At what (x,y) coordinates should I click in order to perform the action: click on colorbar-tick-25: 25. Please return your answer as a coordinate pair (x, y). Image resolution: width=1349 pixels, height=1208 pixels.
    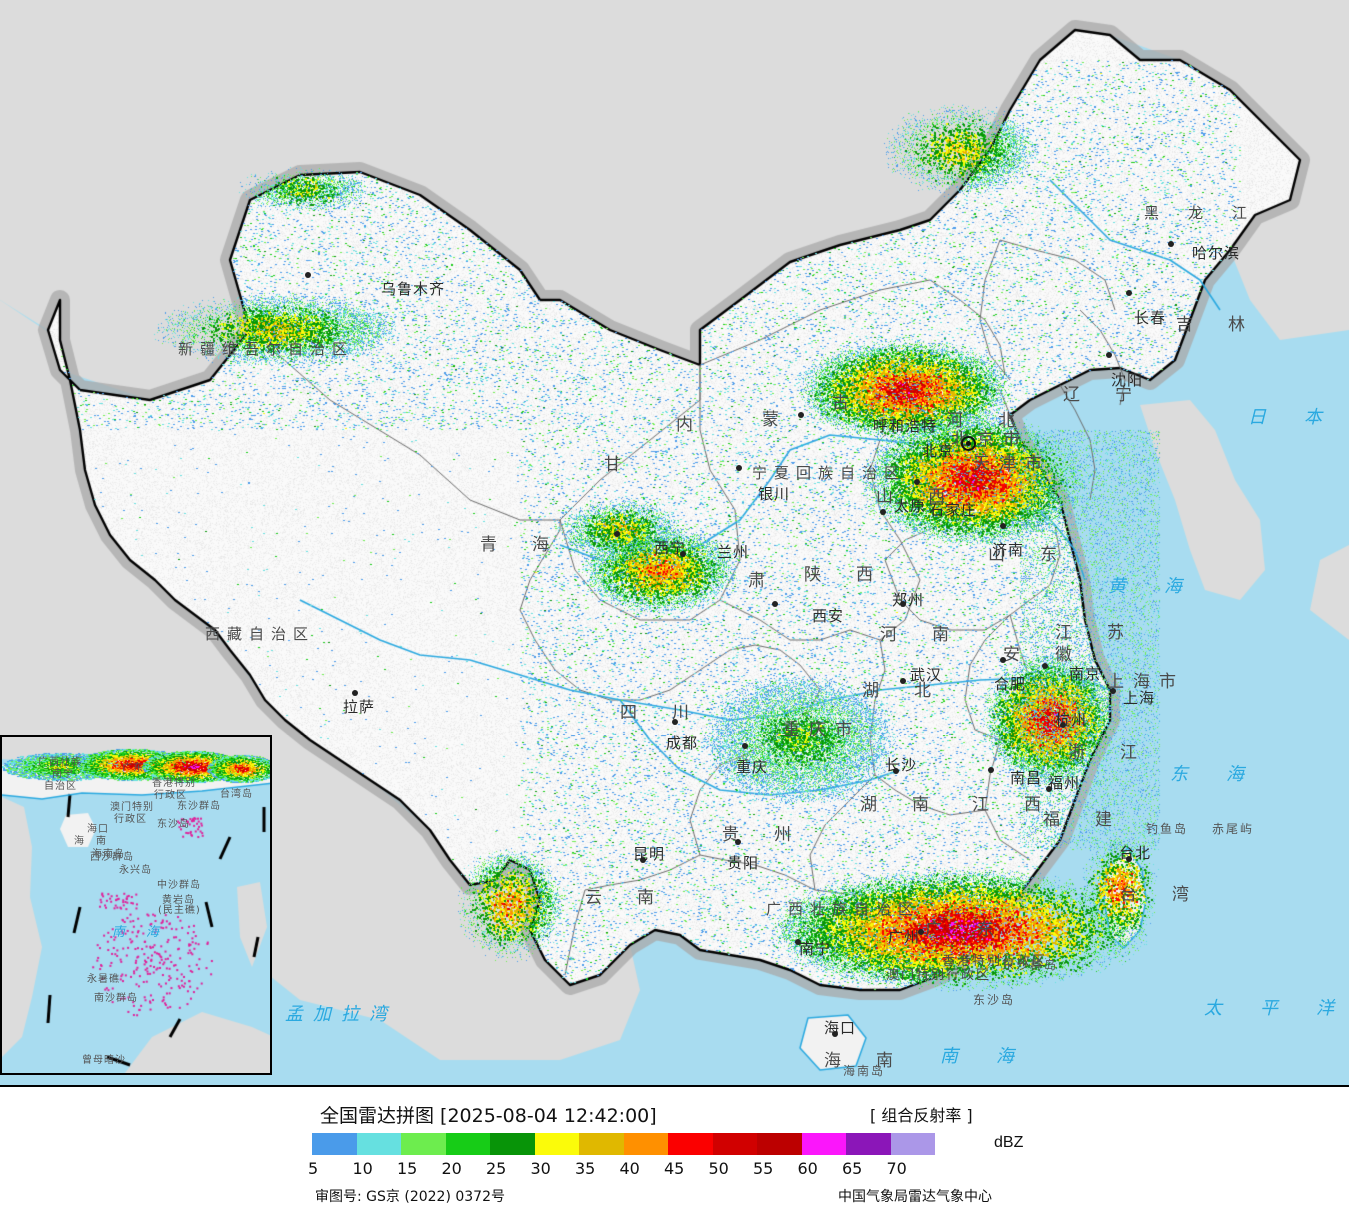
    Looking at the image, I should click on (496, 1168).